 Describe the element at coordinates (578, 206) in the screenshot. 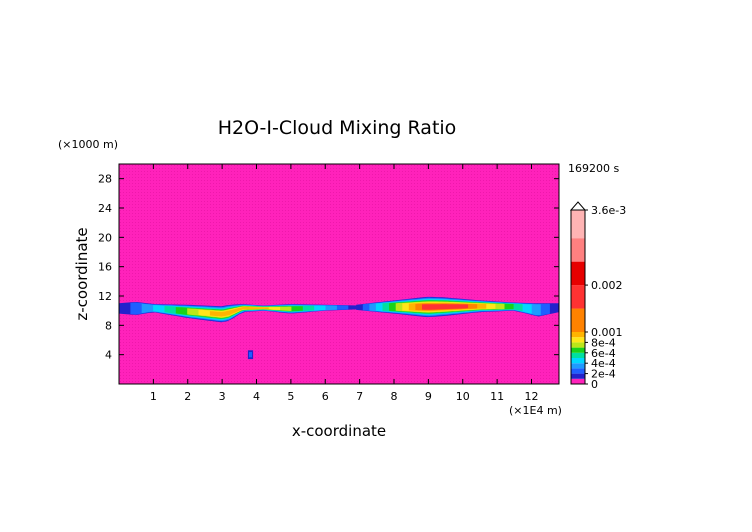

I see `colorbar-extend-arrow` at that location.